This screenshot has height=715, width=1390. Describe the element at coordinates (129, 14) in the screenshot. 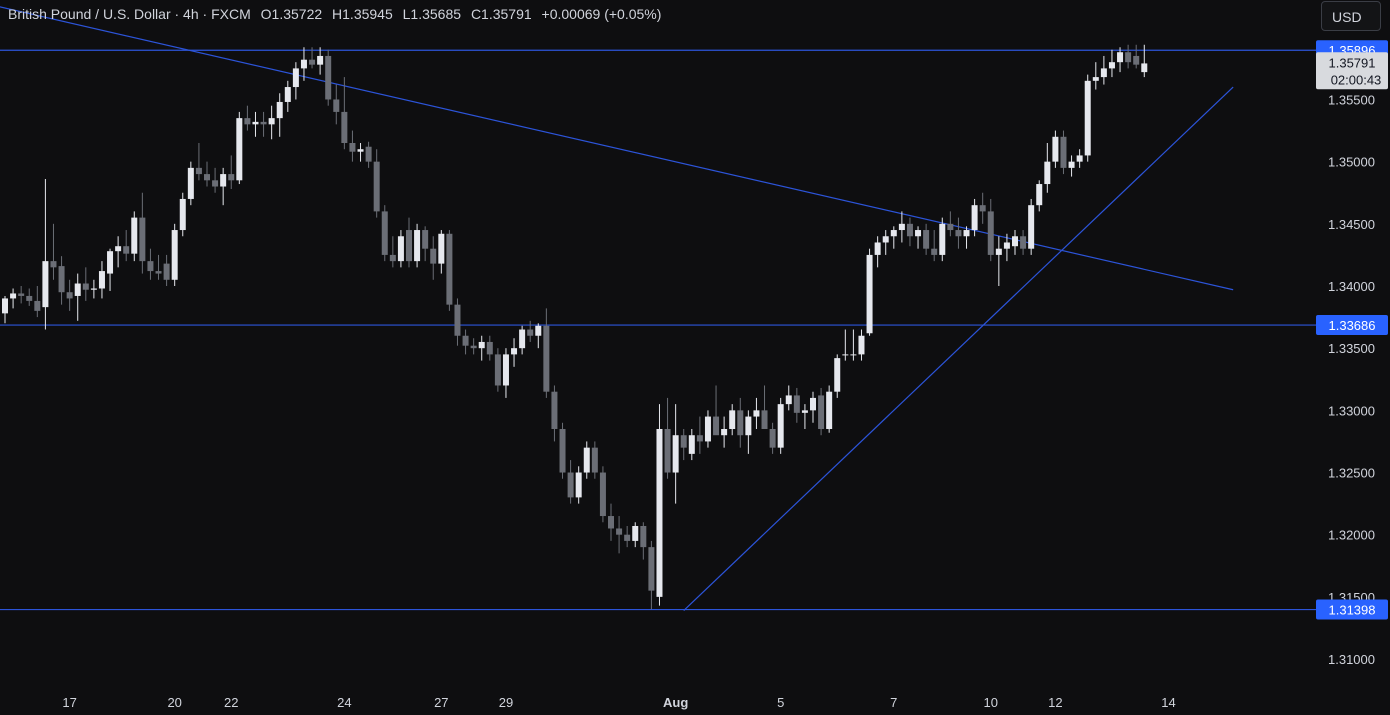

I see `symbol-title: British Pound / U.S. Dollar · 4h · FXCM` at that location.